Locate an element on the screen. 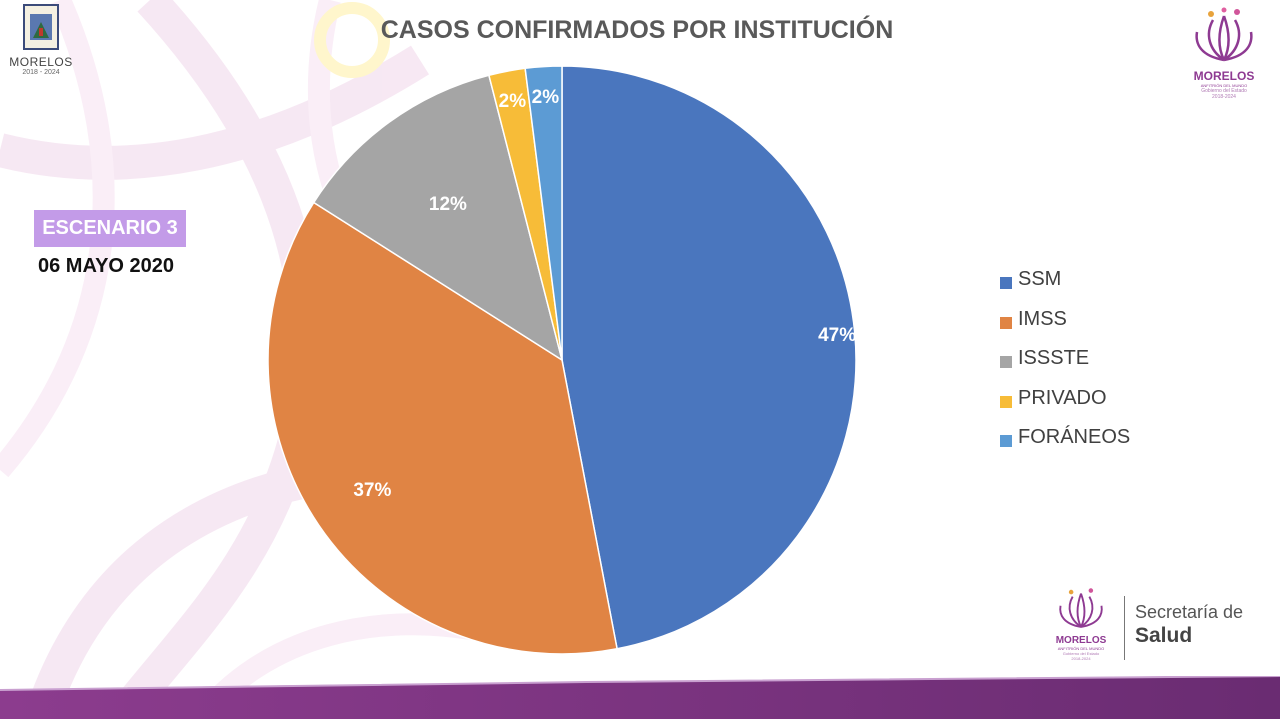  secretariat-line1: Secretaría de is located at coordinates (1189, 612).